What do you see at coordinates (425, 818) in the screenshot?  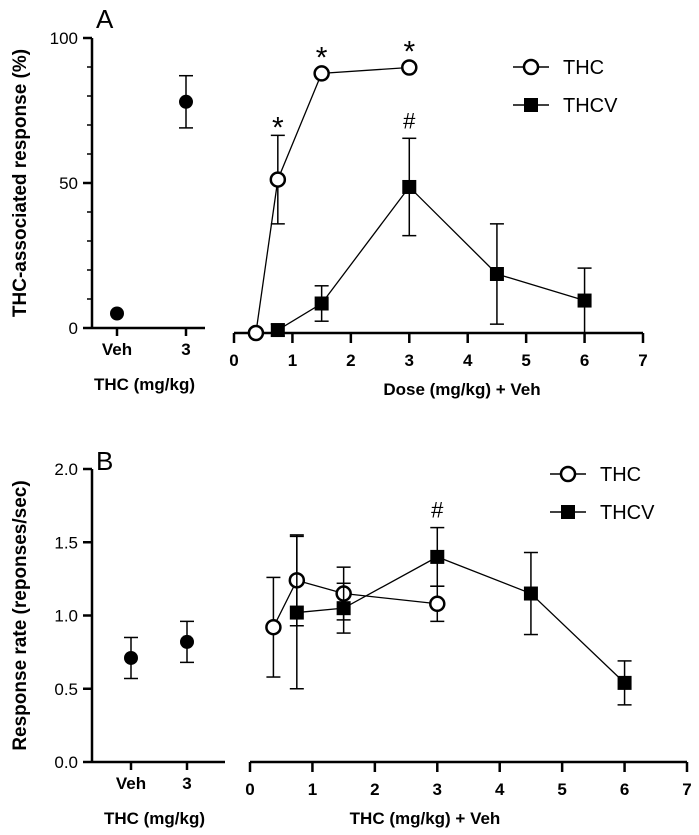 I see `x-axis-label-right: THC (mg/kg) + Veh` at bounding box center [425, 818].